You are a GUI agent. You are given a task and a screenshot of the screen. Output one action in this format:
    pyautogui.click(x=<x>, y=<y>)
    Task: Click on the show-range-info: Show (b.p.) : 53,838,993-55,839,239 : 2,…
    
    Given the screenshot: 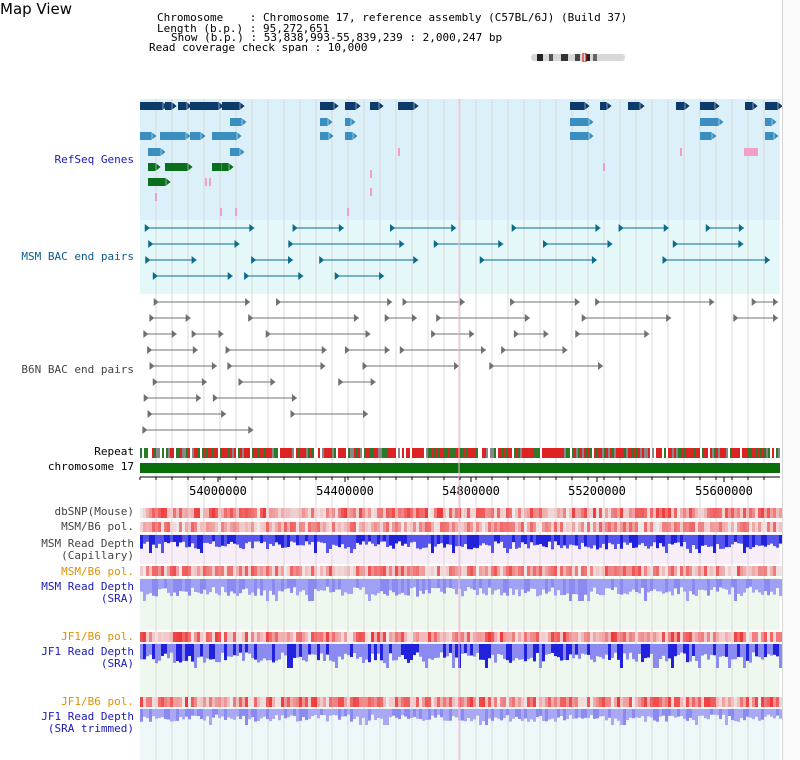 What is the action you would take?
    pyautogui.click(x=337, y=37)
    